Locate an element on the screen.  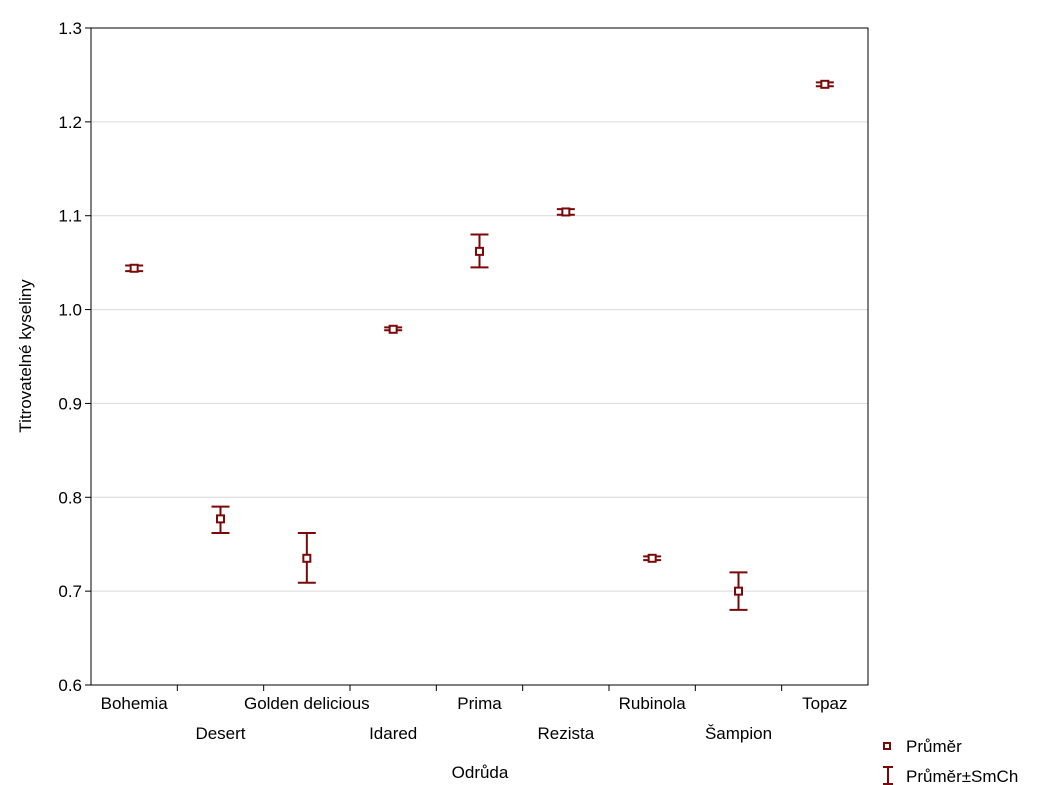
x-tick-label: Idared is located at coordinates (393, 733).